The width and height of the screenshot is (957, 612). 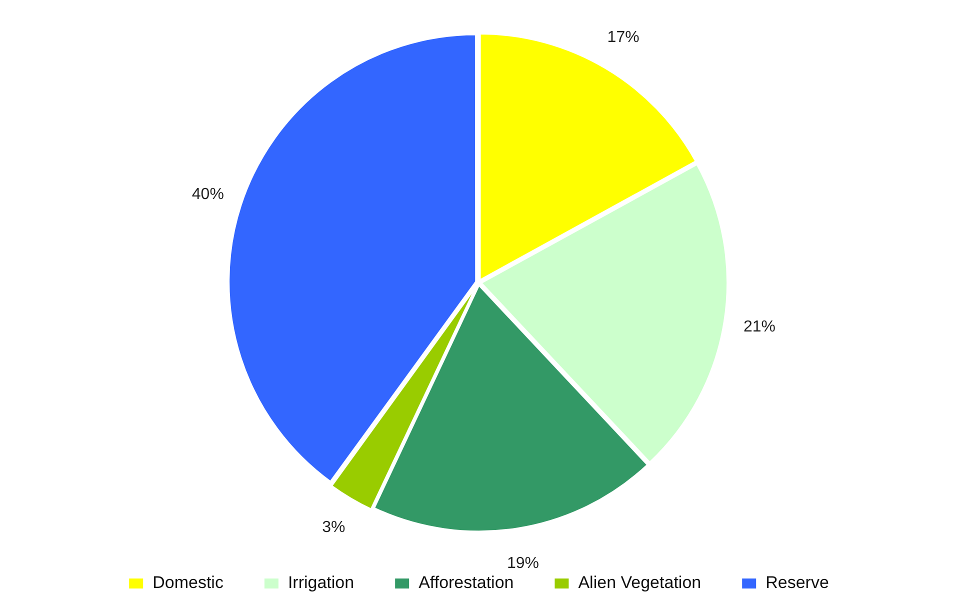 I want to click on legend-label: Reserve, so click(x=797, y=582).